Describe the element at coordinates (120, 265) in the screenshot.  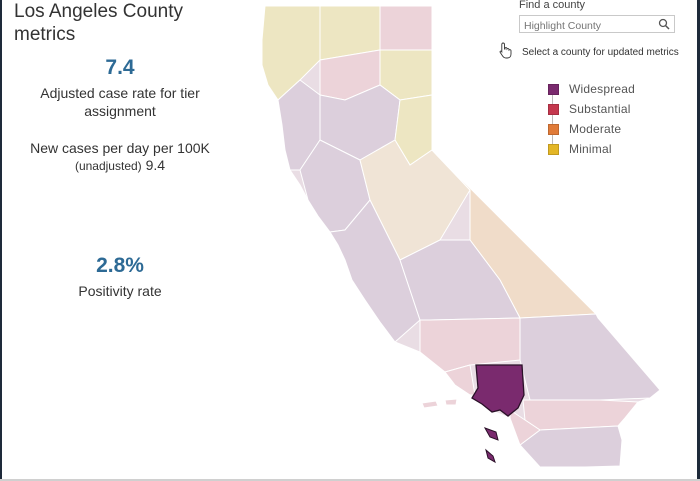
I see `positivity-rate-value: 2.8%` at that location.